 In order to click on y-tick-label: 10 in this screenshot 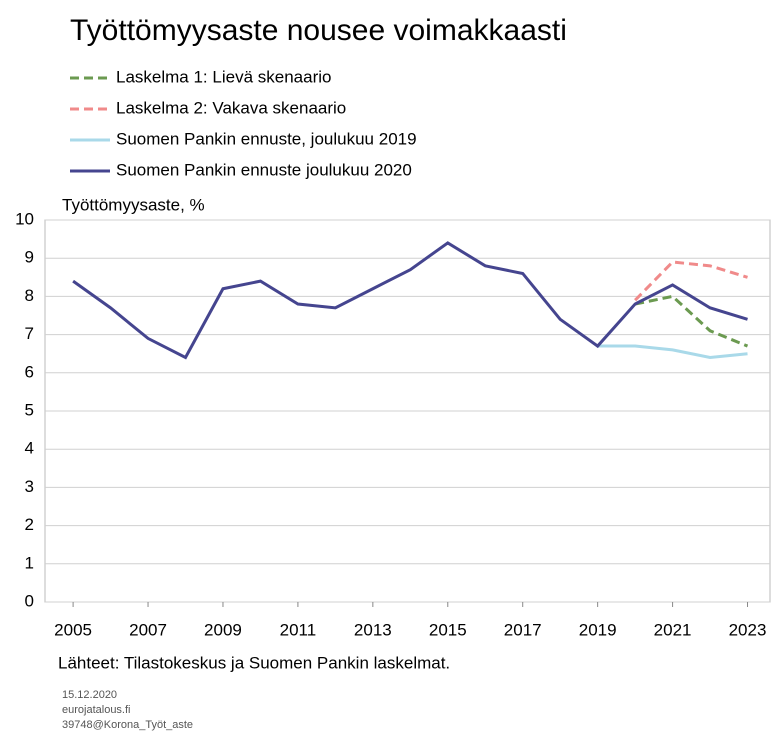, I will do `click(24, 218)`.